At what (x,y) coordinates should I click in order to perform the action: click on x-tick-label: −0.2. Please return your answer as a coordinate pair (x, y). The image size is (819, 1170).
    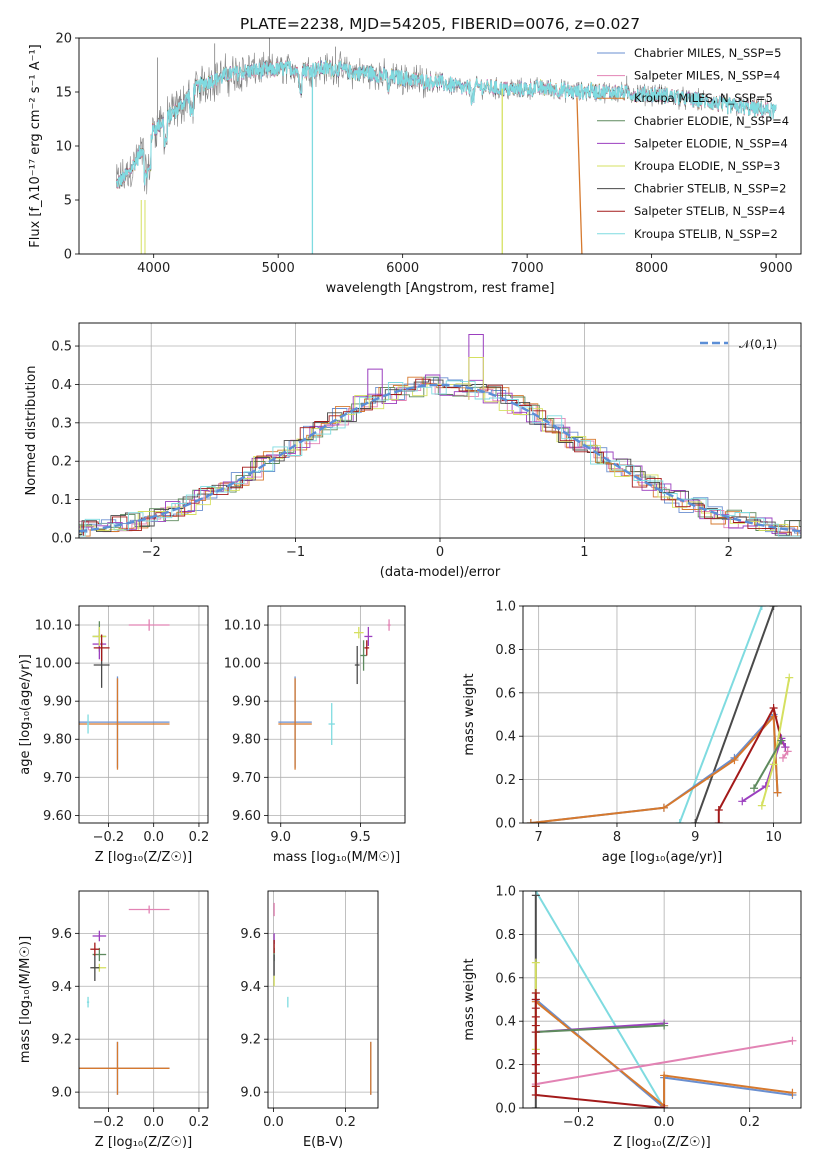
    Looking at the image, I should click on (109, 1122).